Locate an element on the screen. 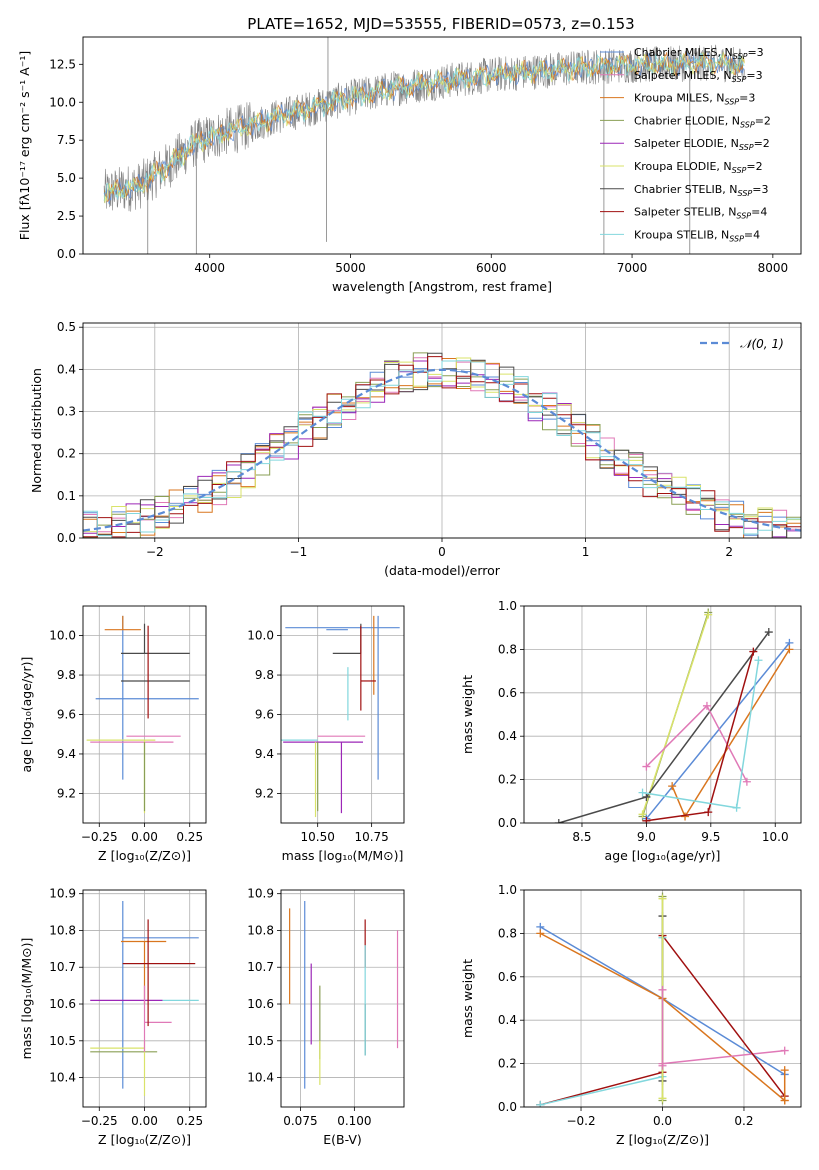 This screenshot has height=1170, width=819. x-tick-label: −0.2 is located at coordinates (580, 1121).